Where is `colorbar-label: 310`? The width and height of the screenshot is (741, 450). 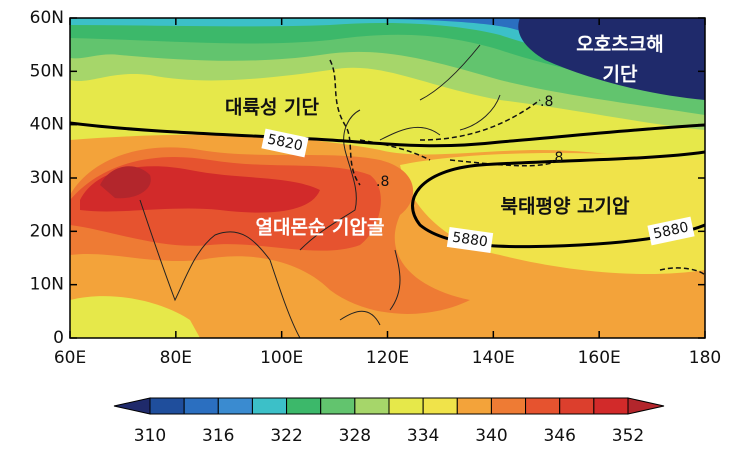 colorbar-label: 310 is located at coordinates (150, 436).